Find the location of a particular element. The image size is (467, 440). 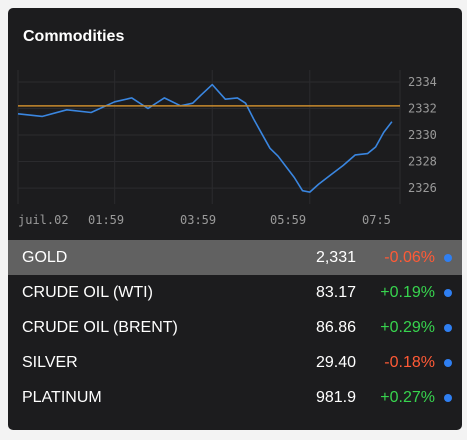

commodity-row: GOLD 2,331 -0.06% is located at coordinates (235, 257).